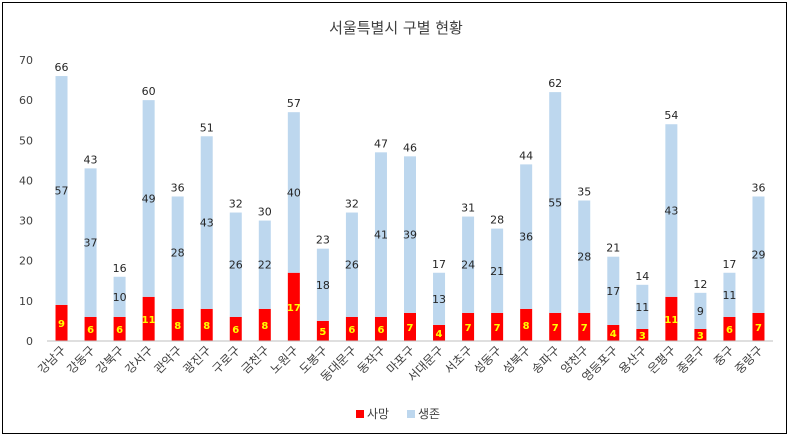 This screenshot has height=439, width=791. I want to click on death-value-label: 8, so click(177, 326).